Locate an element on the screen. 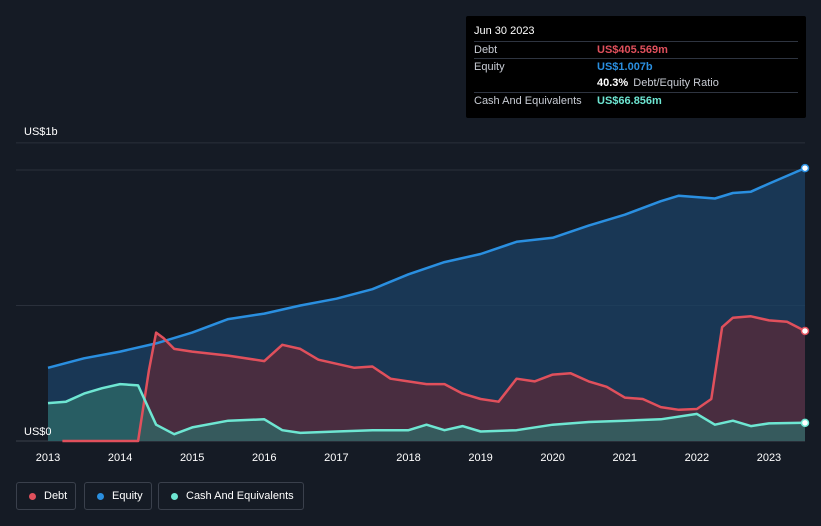 The image size is (821, 526). tooltip-cash-value: US$66.856m is located at coordinates (629, 101).